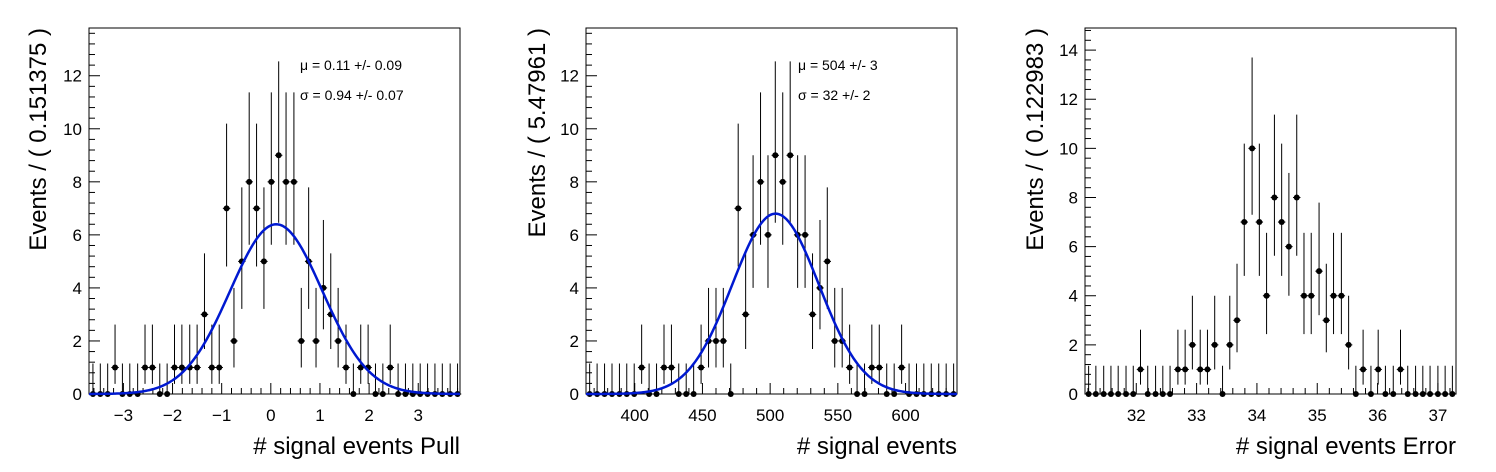 The image size is (1496, 472). I want to click on error-x-tick-label: 36, so click(1377, 415).